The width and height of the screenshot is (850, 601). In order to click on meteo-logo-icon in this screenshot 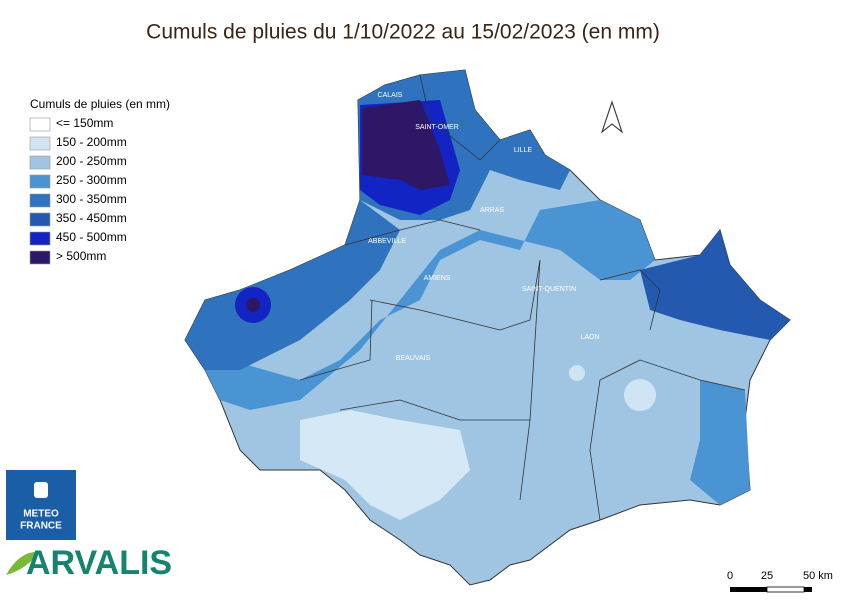, I will do `click(41, 490)`.